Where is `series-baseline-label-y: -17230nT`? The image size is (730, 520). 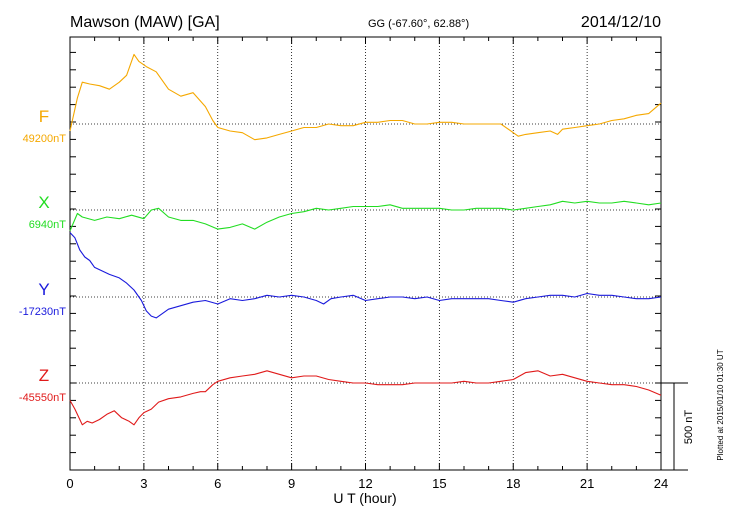
series-baseline-label-y: -17230nT is located at coordinates (42, 312).